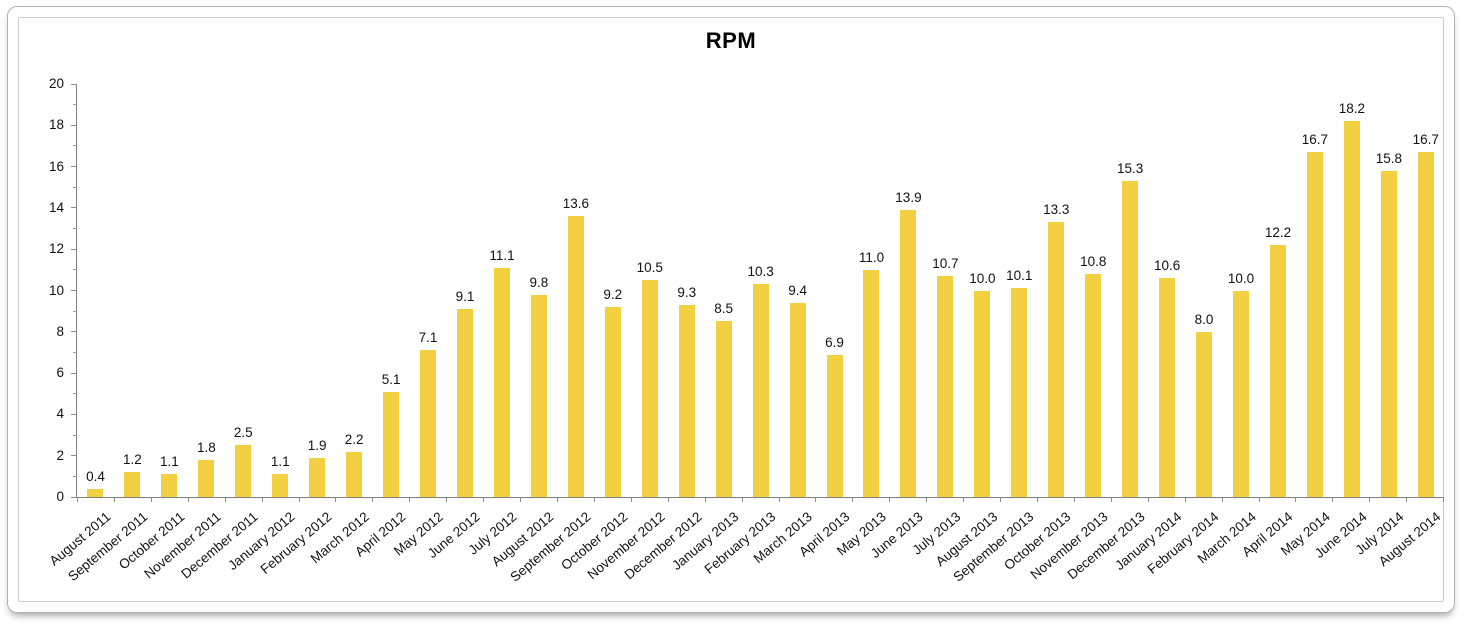  What do you see at coordinates (1019, 276) in the screenshot?
I see `bar-value-label: 10.1` at bounding box center [1019, 276].